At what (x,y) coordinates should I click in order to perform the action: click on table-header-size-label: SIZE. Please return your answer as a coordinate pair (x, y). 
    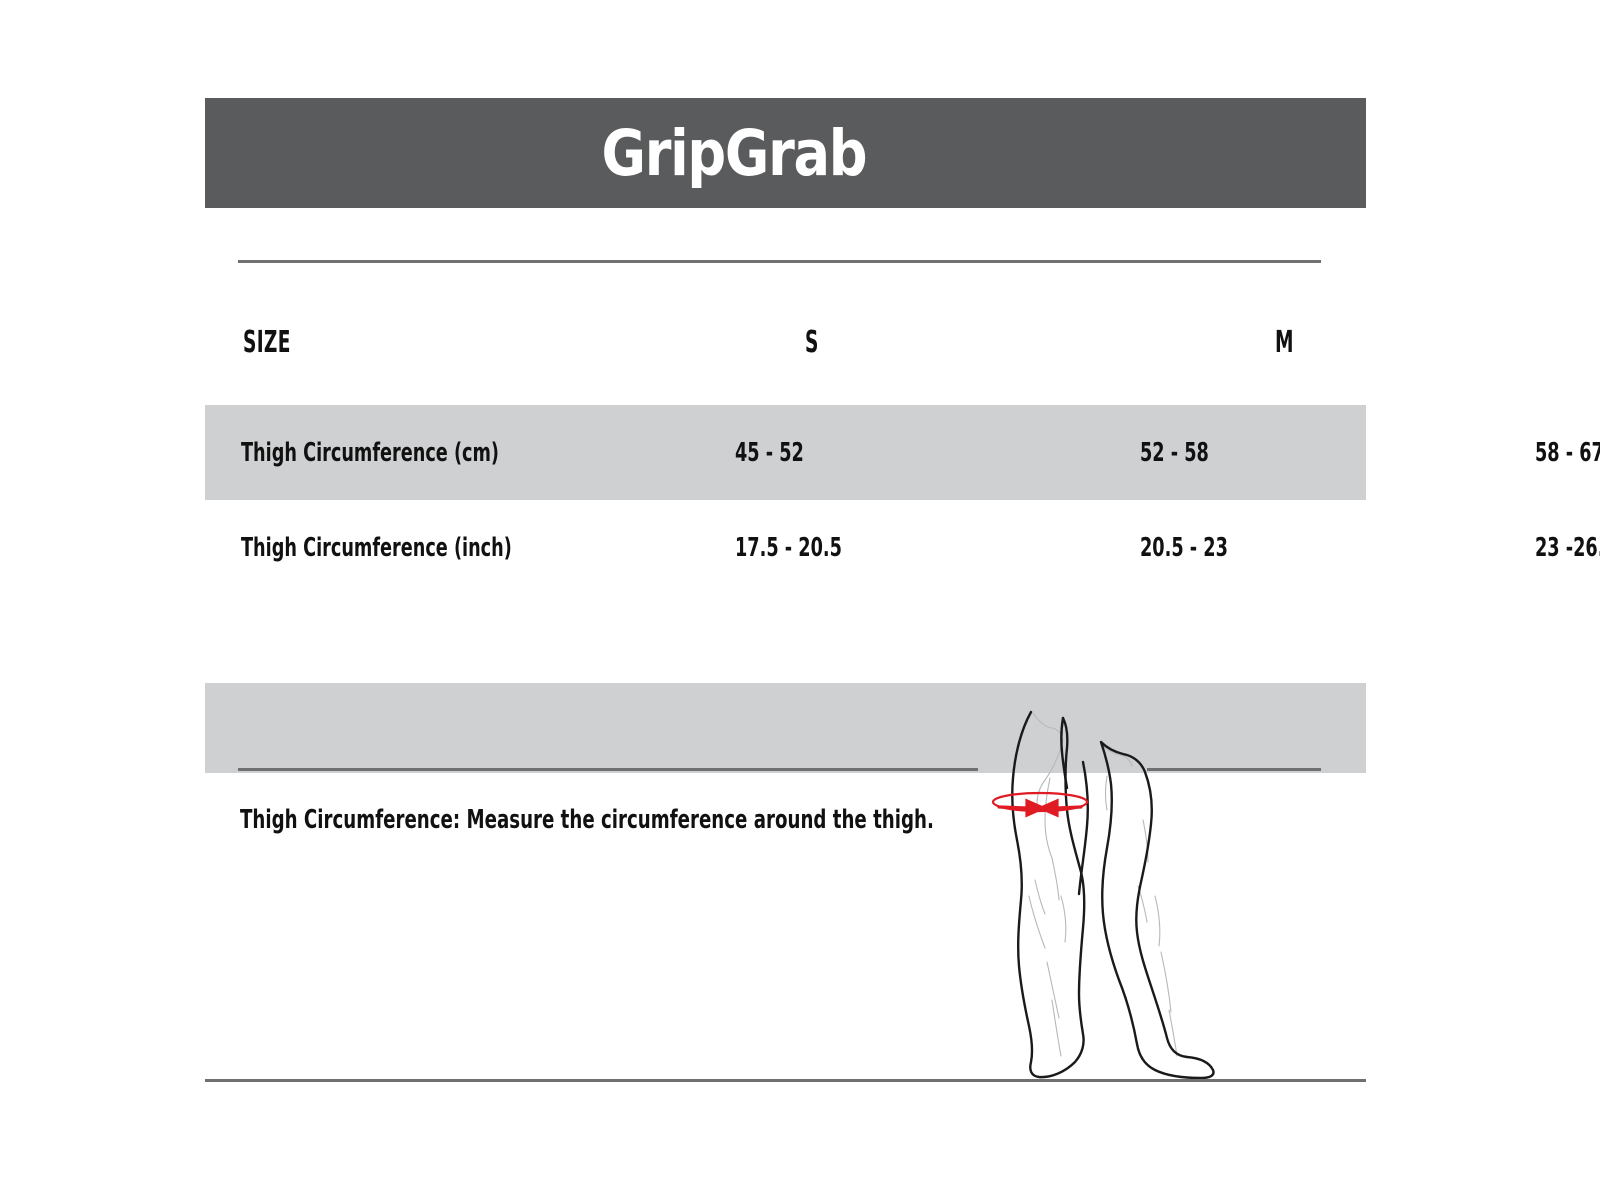
    Looking at the image, I should click on (267, 342).